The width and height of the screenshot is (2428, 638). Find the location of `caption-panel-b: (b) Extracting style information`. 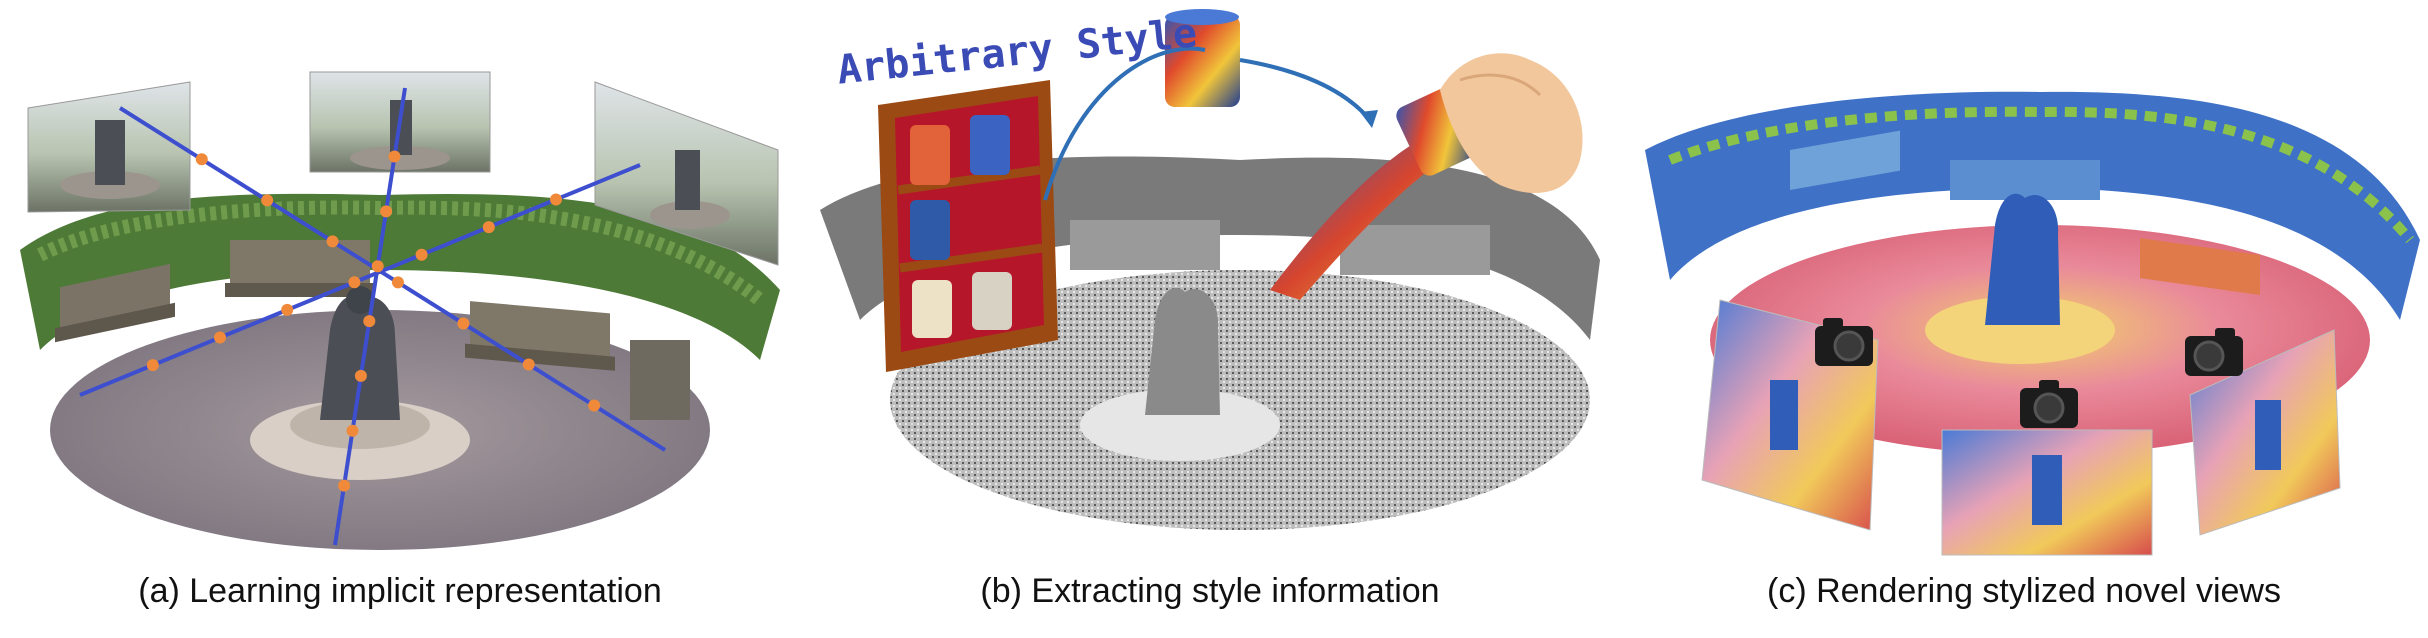

caption-panel-b: (b) Extracting style information is located at coordinates (1210, 591).